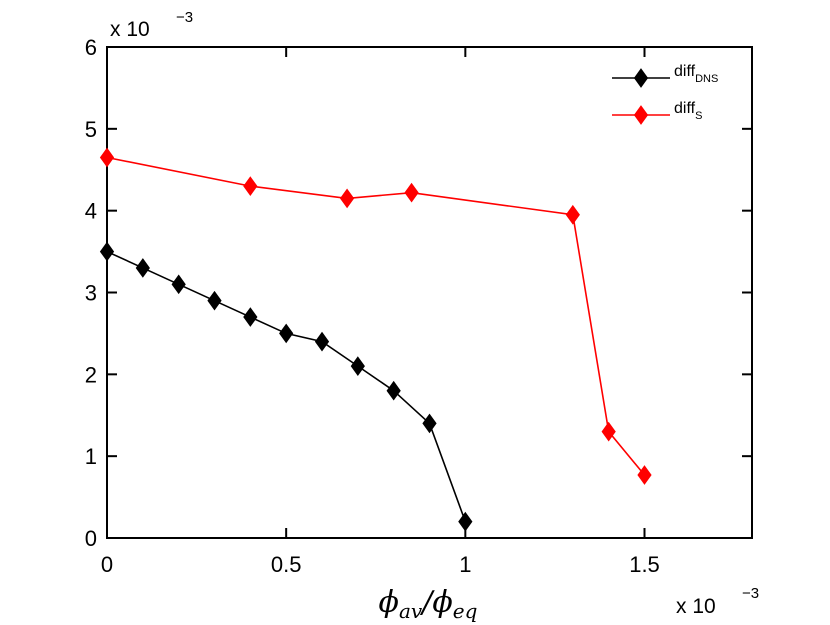  I want to click on y-tick-label: 2, so click(91, 374).